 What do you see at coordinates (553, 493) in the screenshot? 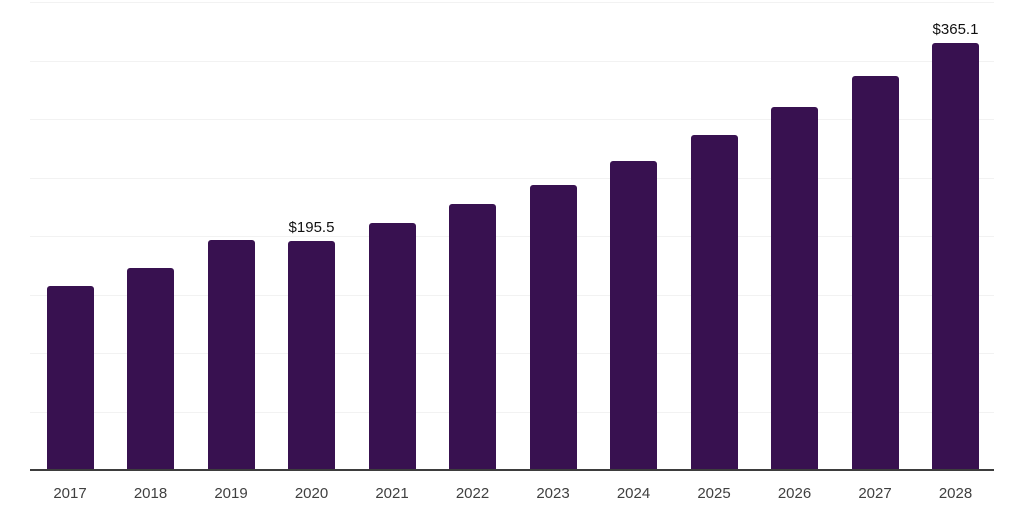
I see `x-tick-2023: 2023` at bounding box center [553, 493].